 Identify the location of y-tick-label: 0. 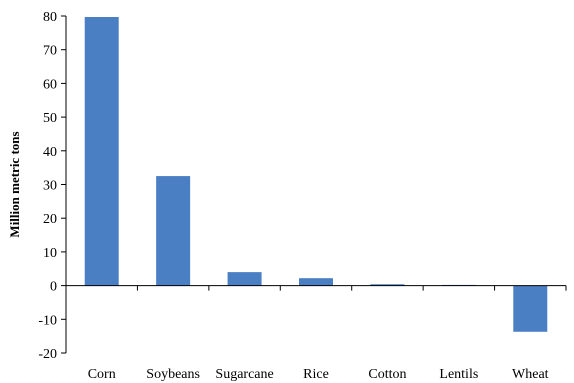
(53, 287).